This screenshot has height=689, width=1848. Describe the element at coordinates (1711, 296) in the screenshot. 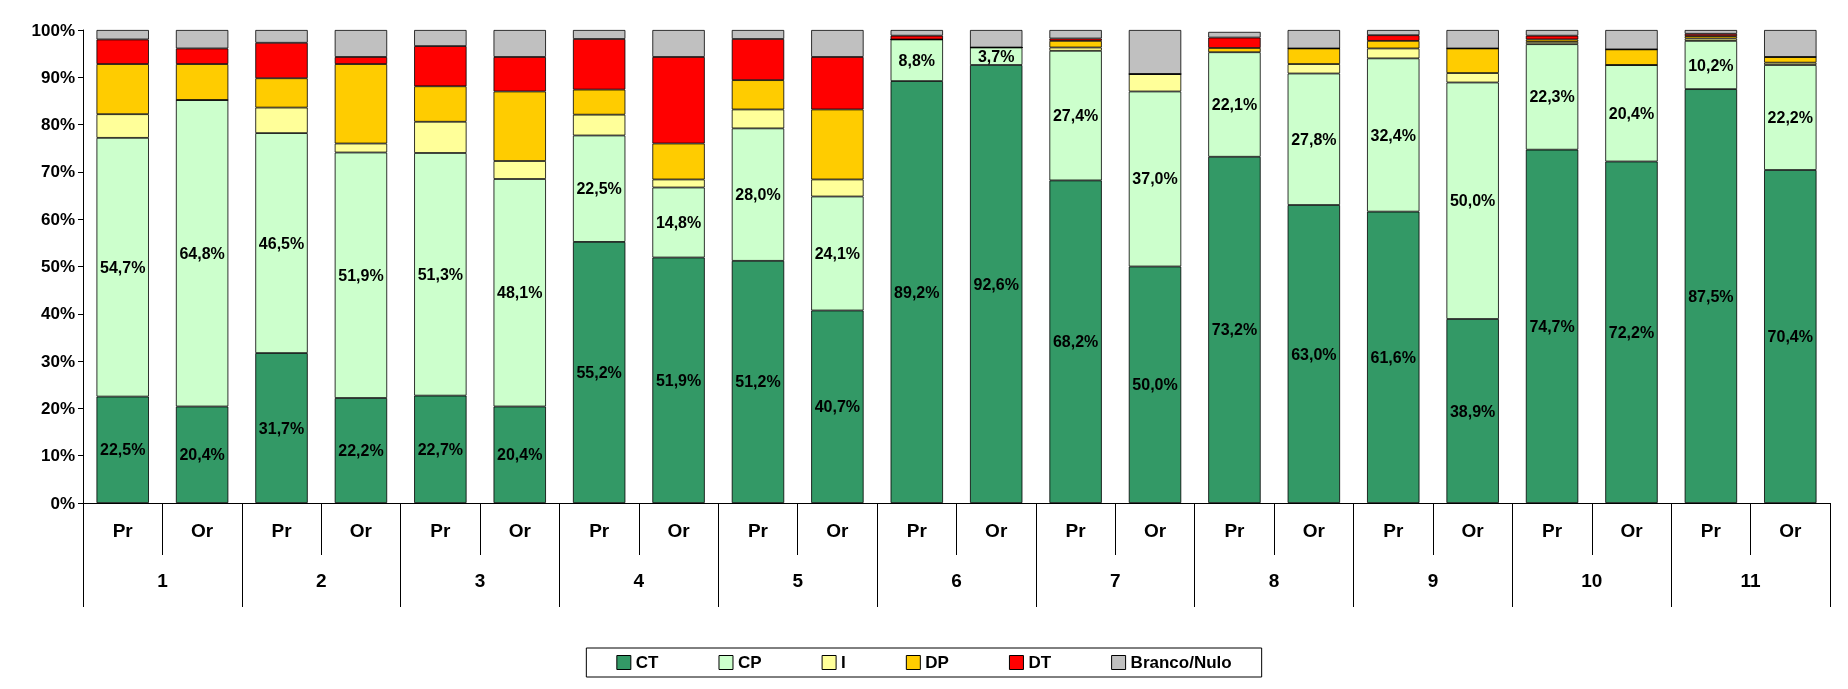

I see `data-label: 87,5%` at that location.